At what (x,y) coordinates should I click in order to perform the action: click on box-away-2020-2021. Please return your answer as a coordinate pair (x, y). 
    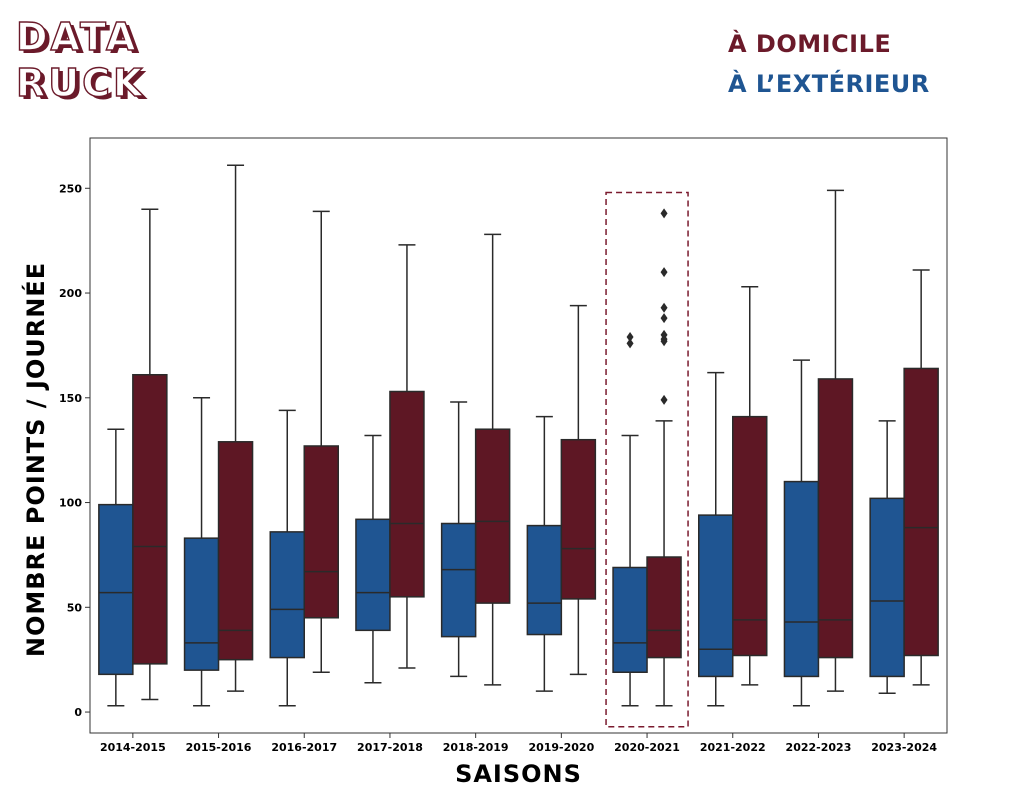
    Looking at the image, I should click on (630, 619).